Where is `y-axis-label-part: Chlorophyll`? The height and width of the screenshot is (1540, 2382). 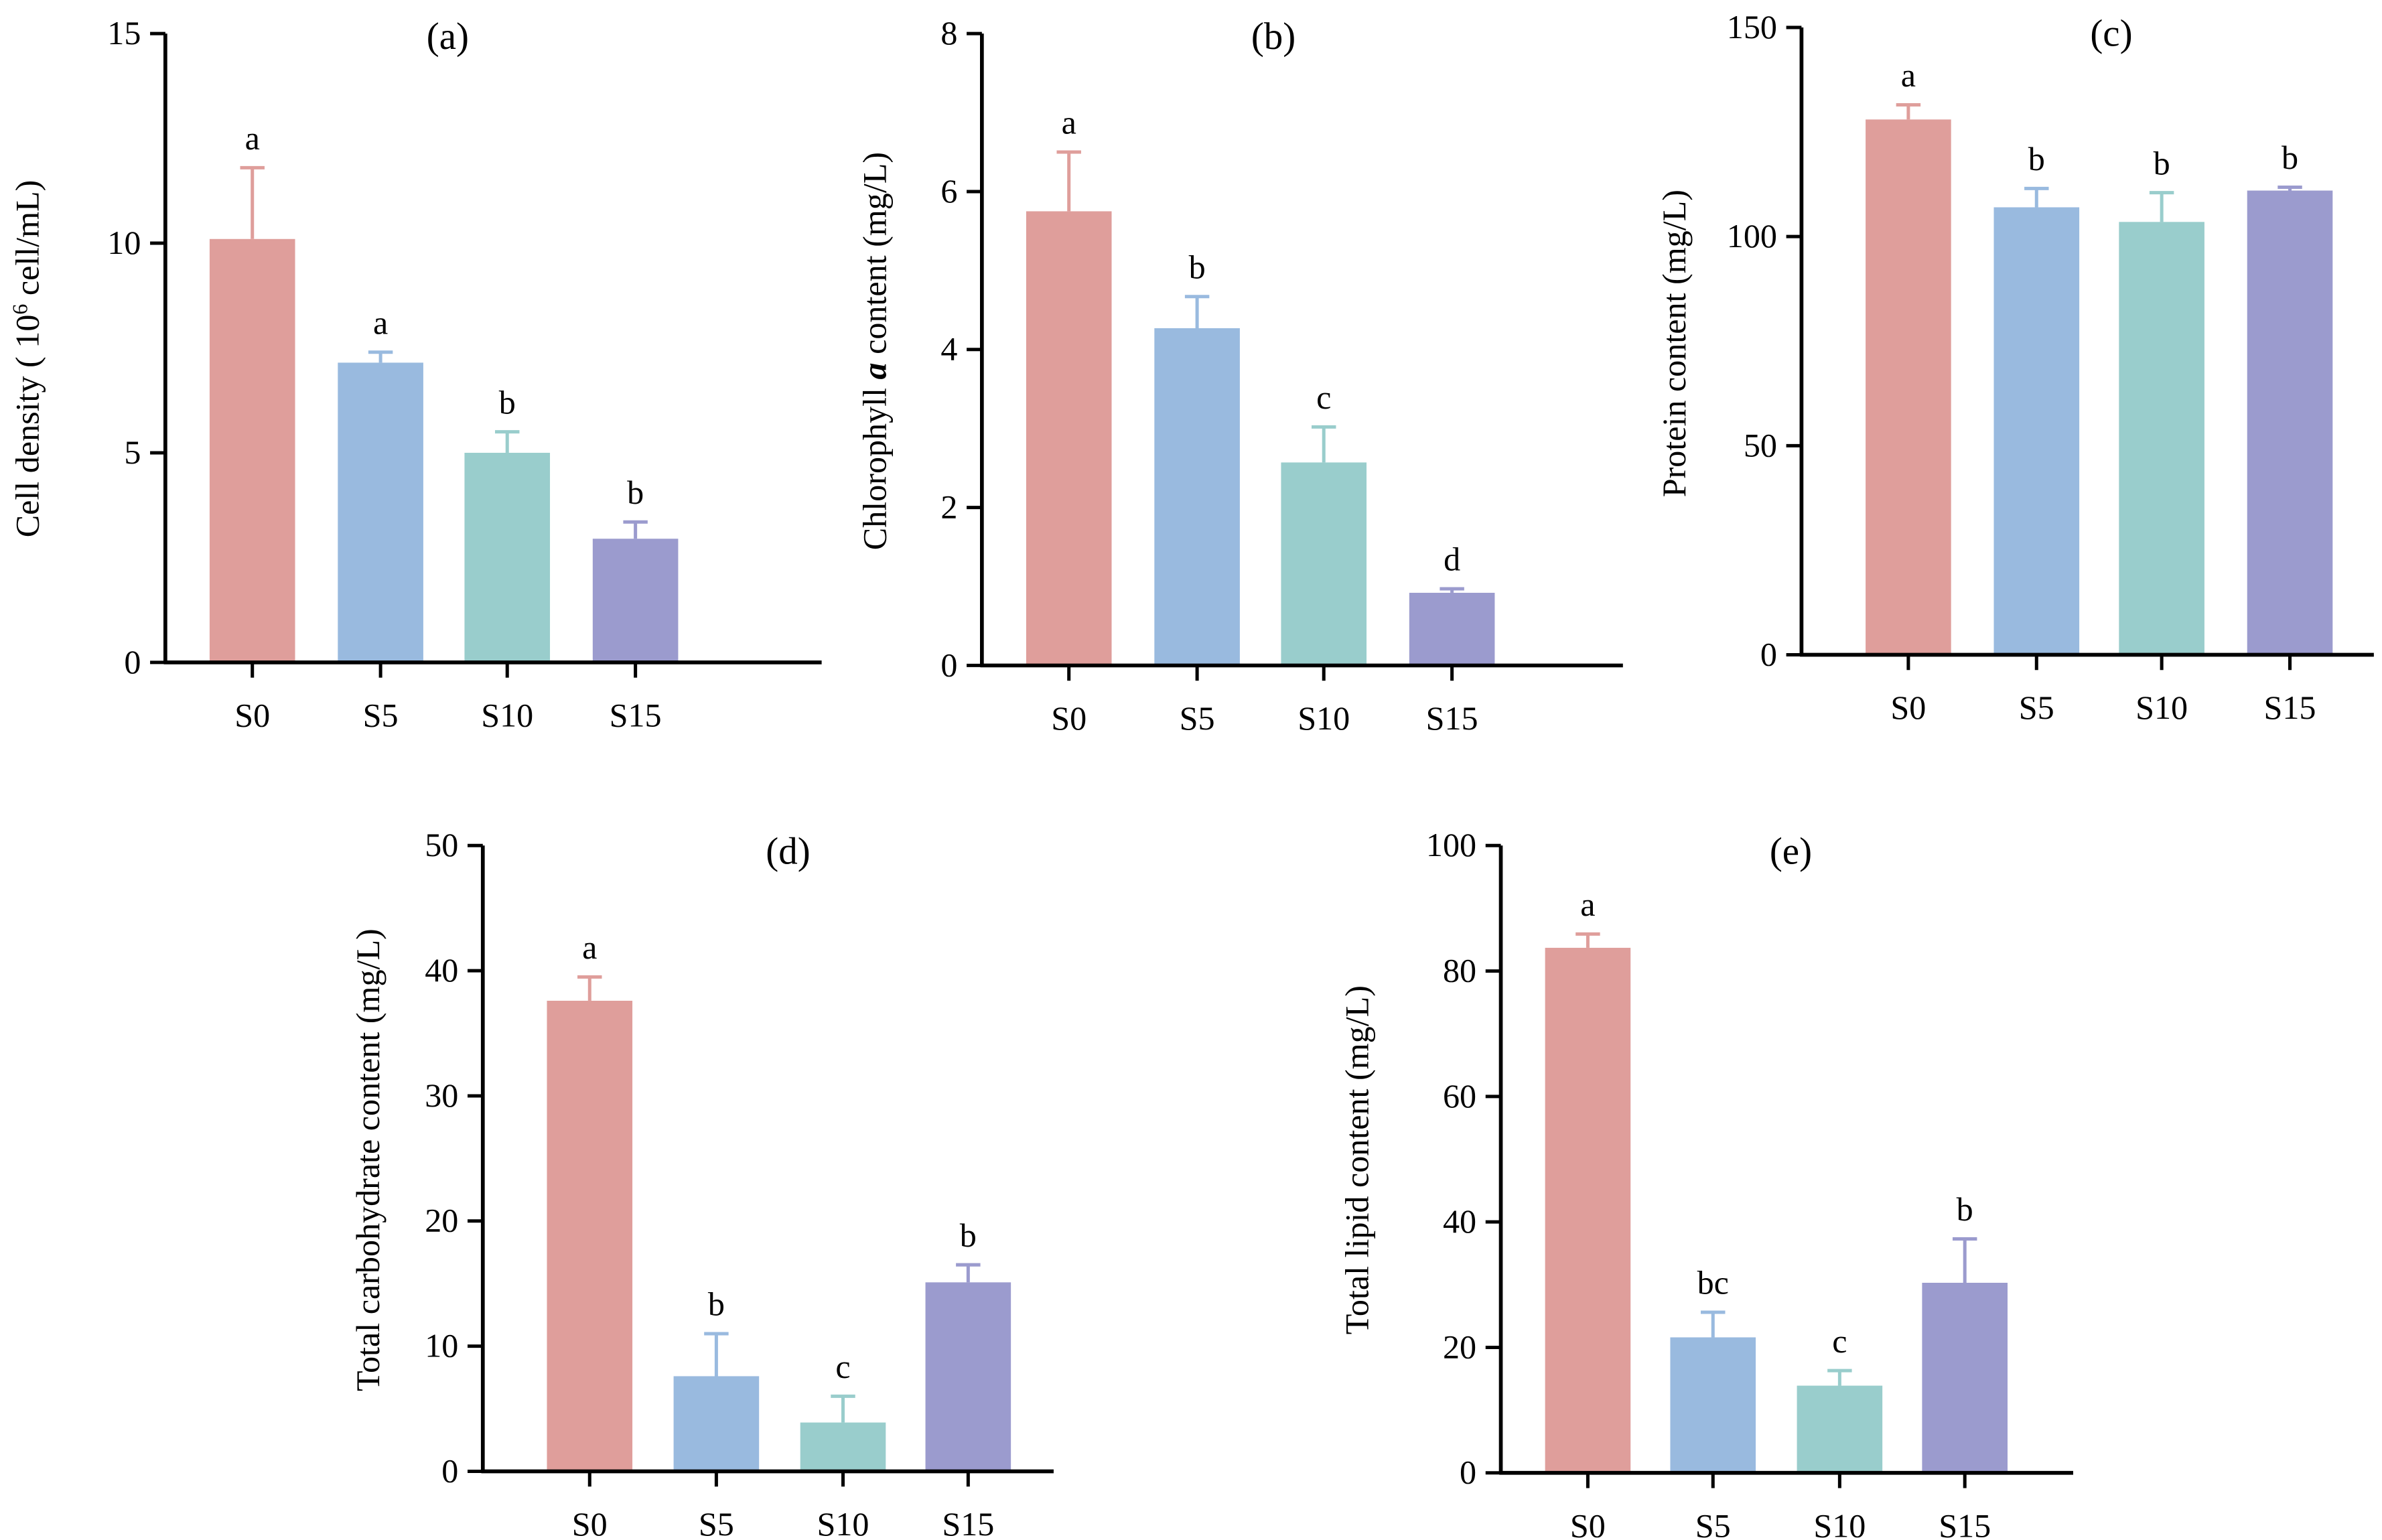
y-axis-label-part: Chlorophyll is located at coordinates (874, 464).